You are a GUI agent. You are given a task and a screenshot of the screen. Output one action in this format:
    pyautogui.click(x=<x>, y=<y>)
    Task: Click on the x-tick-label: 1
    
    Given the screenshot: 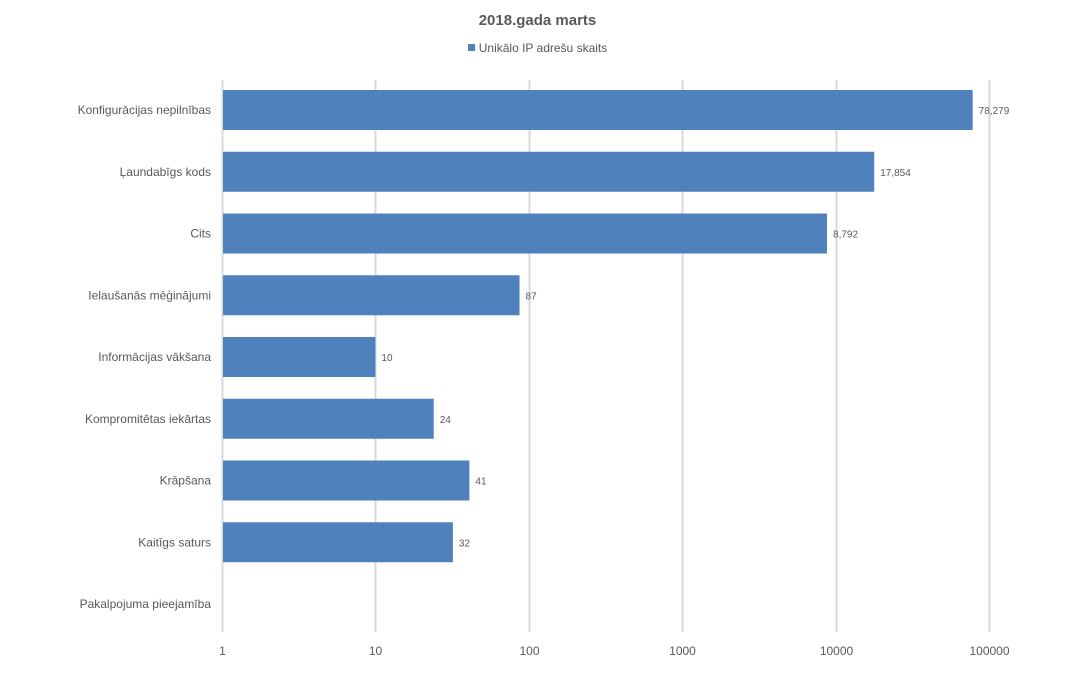 What is the action you would take?
    pyautogui.click(x=222, y=651)
    